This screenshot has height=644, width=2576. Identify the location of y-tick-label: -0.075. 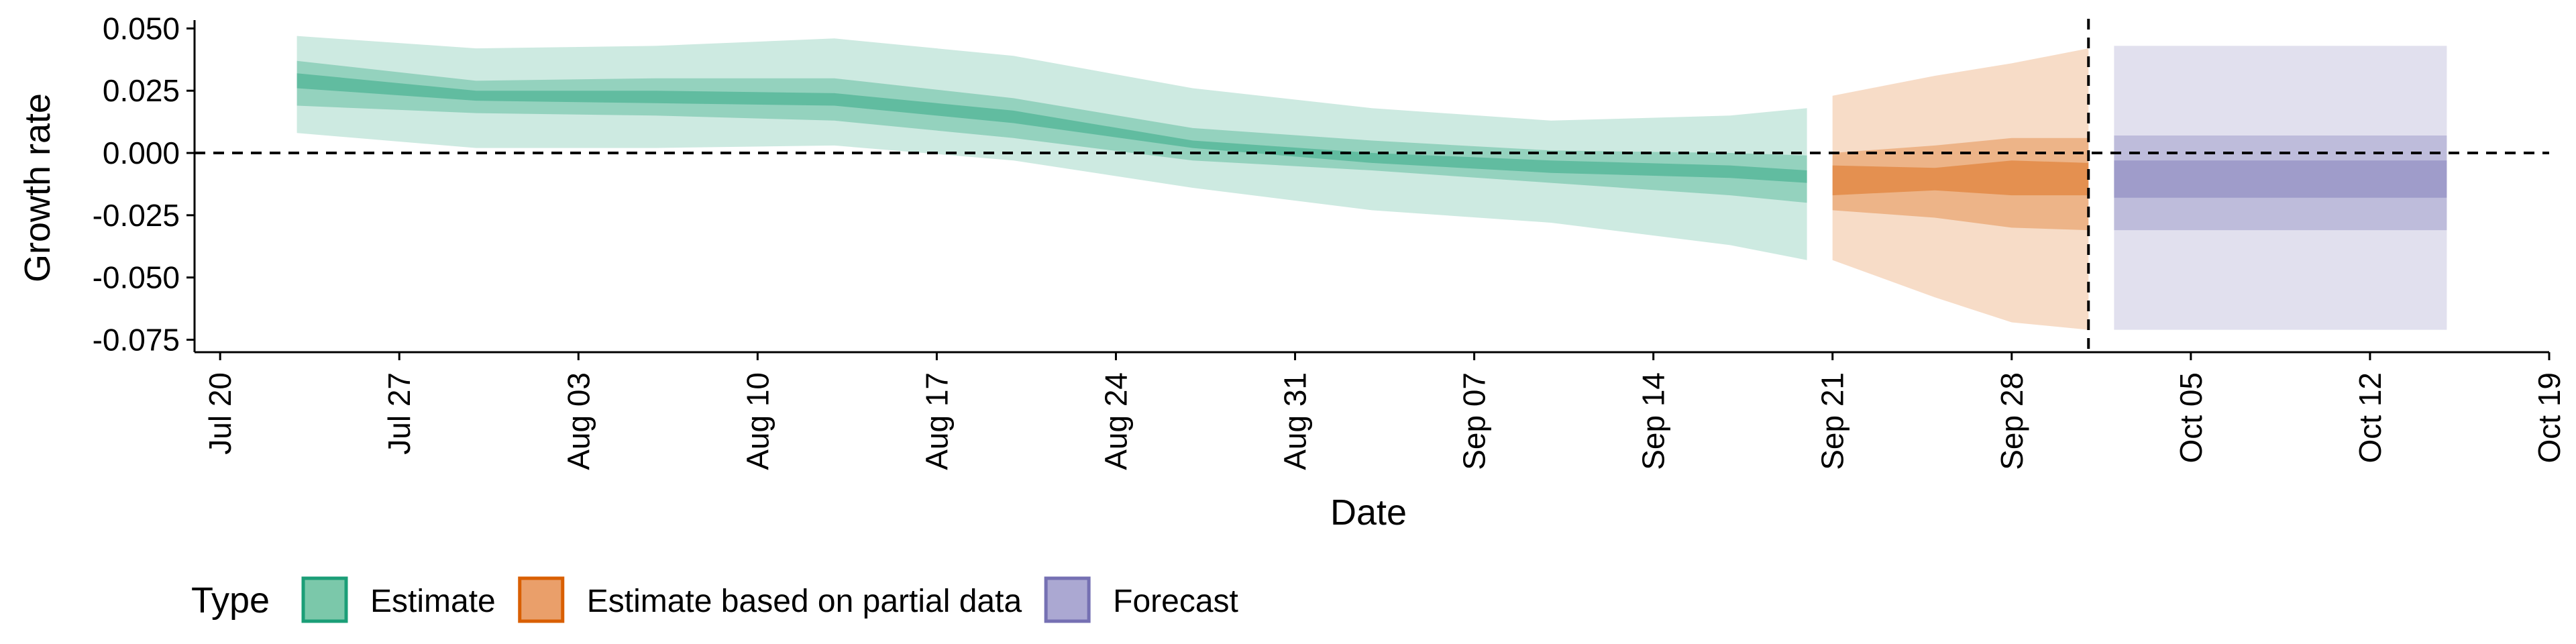
(136, 339).